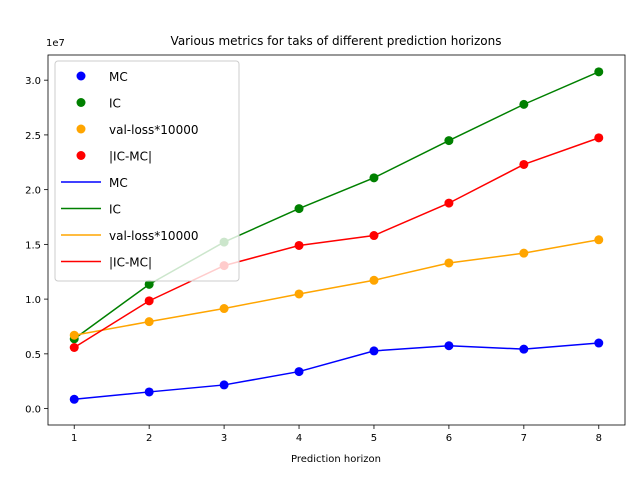 The width and height of the screenshot is (640, 480). What do you see at coordinates (33, 355) in the screenshot?
I see `y-tick-label: 0.5` at bounding box center [33, 355].